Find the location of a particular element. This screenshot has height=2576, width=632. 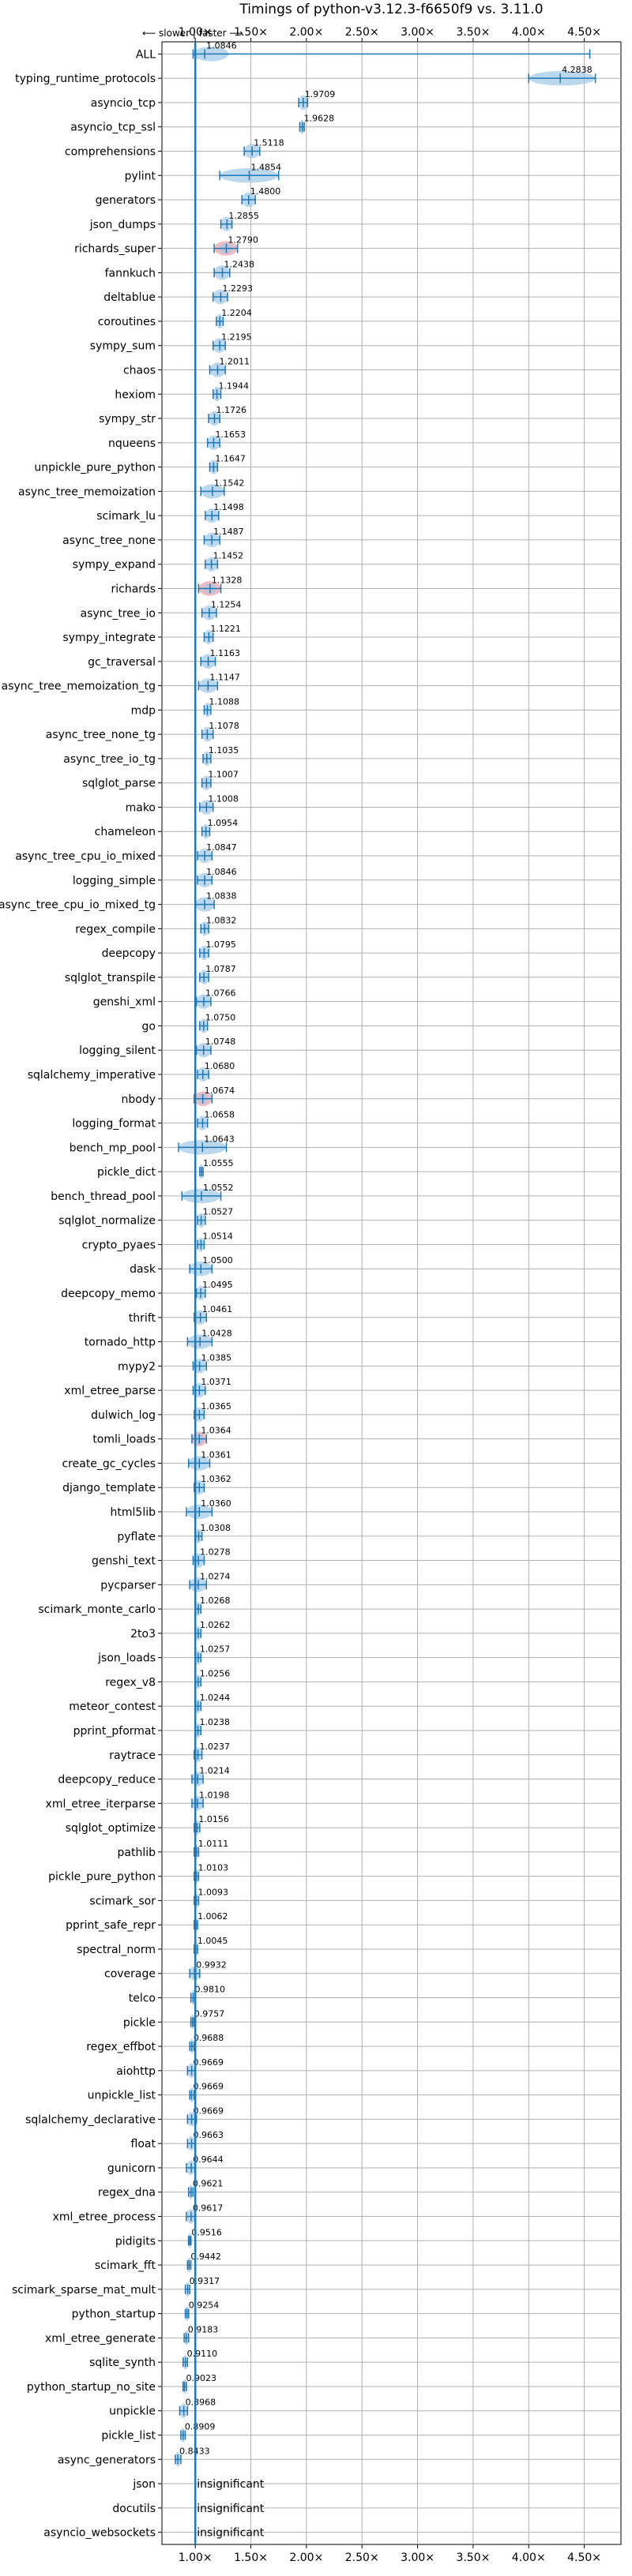

value-label: 1.0428 is located at coordinates (217, 1334).